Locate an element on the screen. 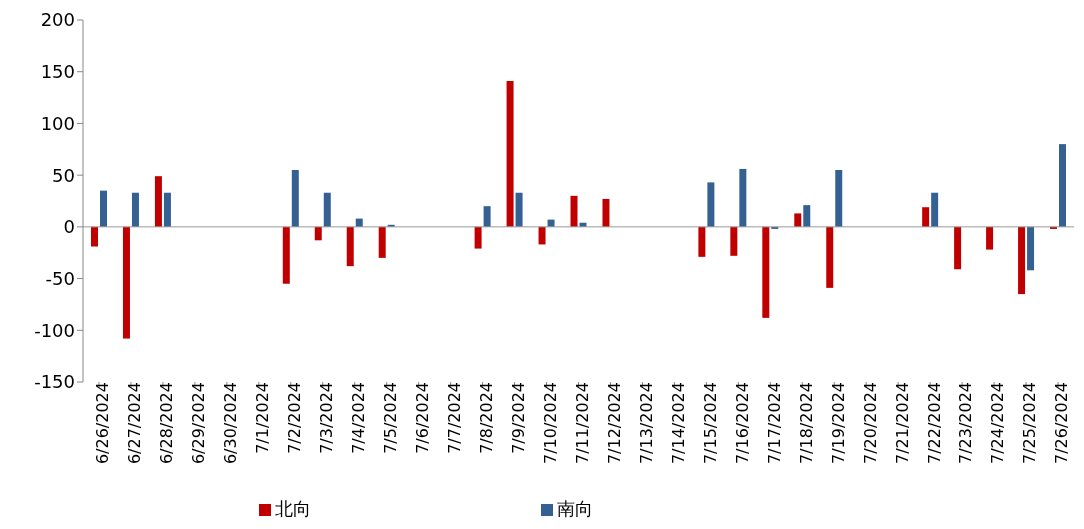  x-tick-label: 7/19/2024 is located at coordinates (838, 423).